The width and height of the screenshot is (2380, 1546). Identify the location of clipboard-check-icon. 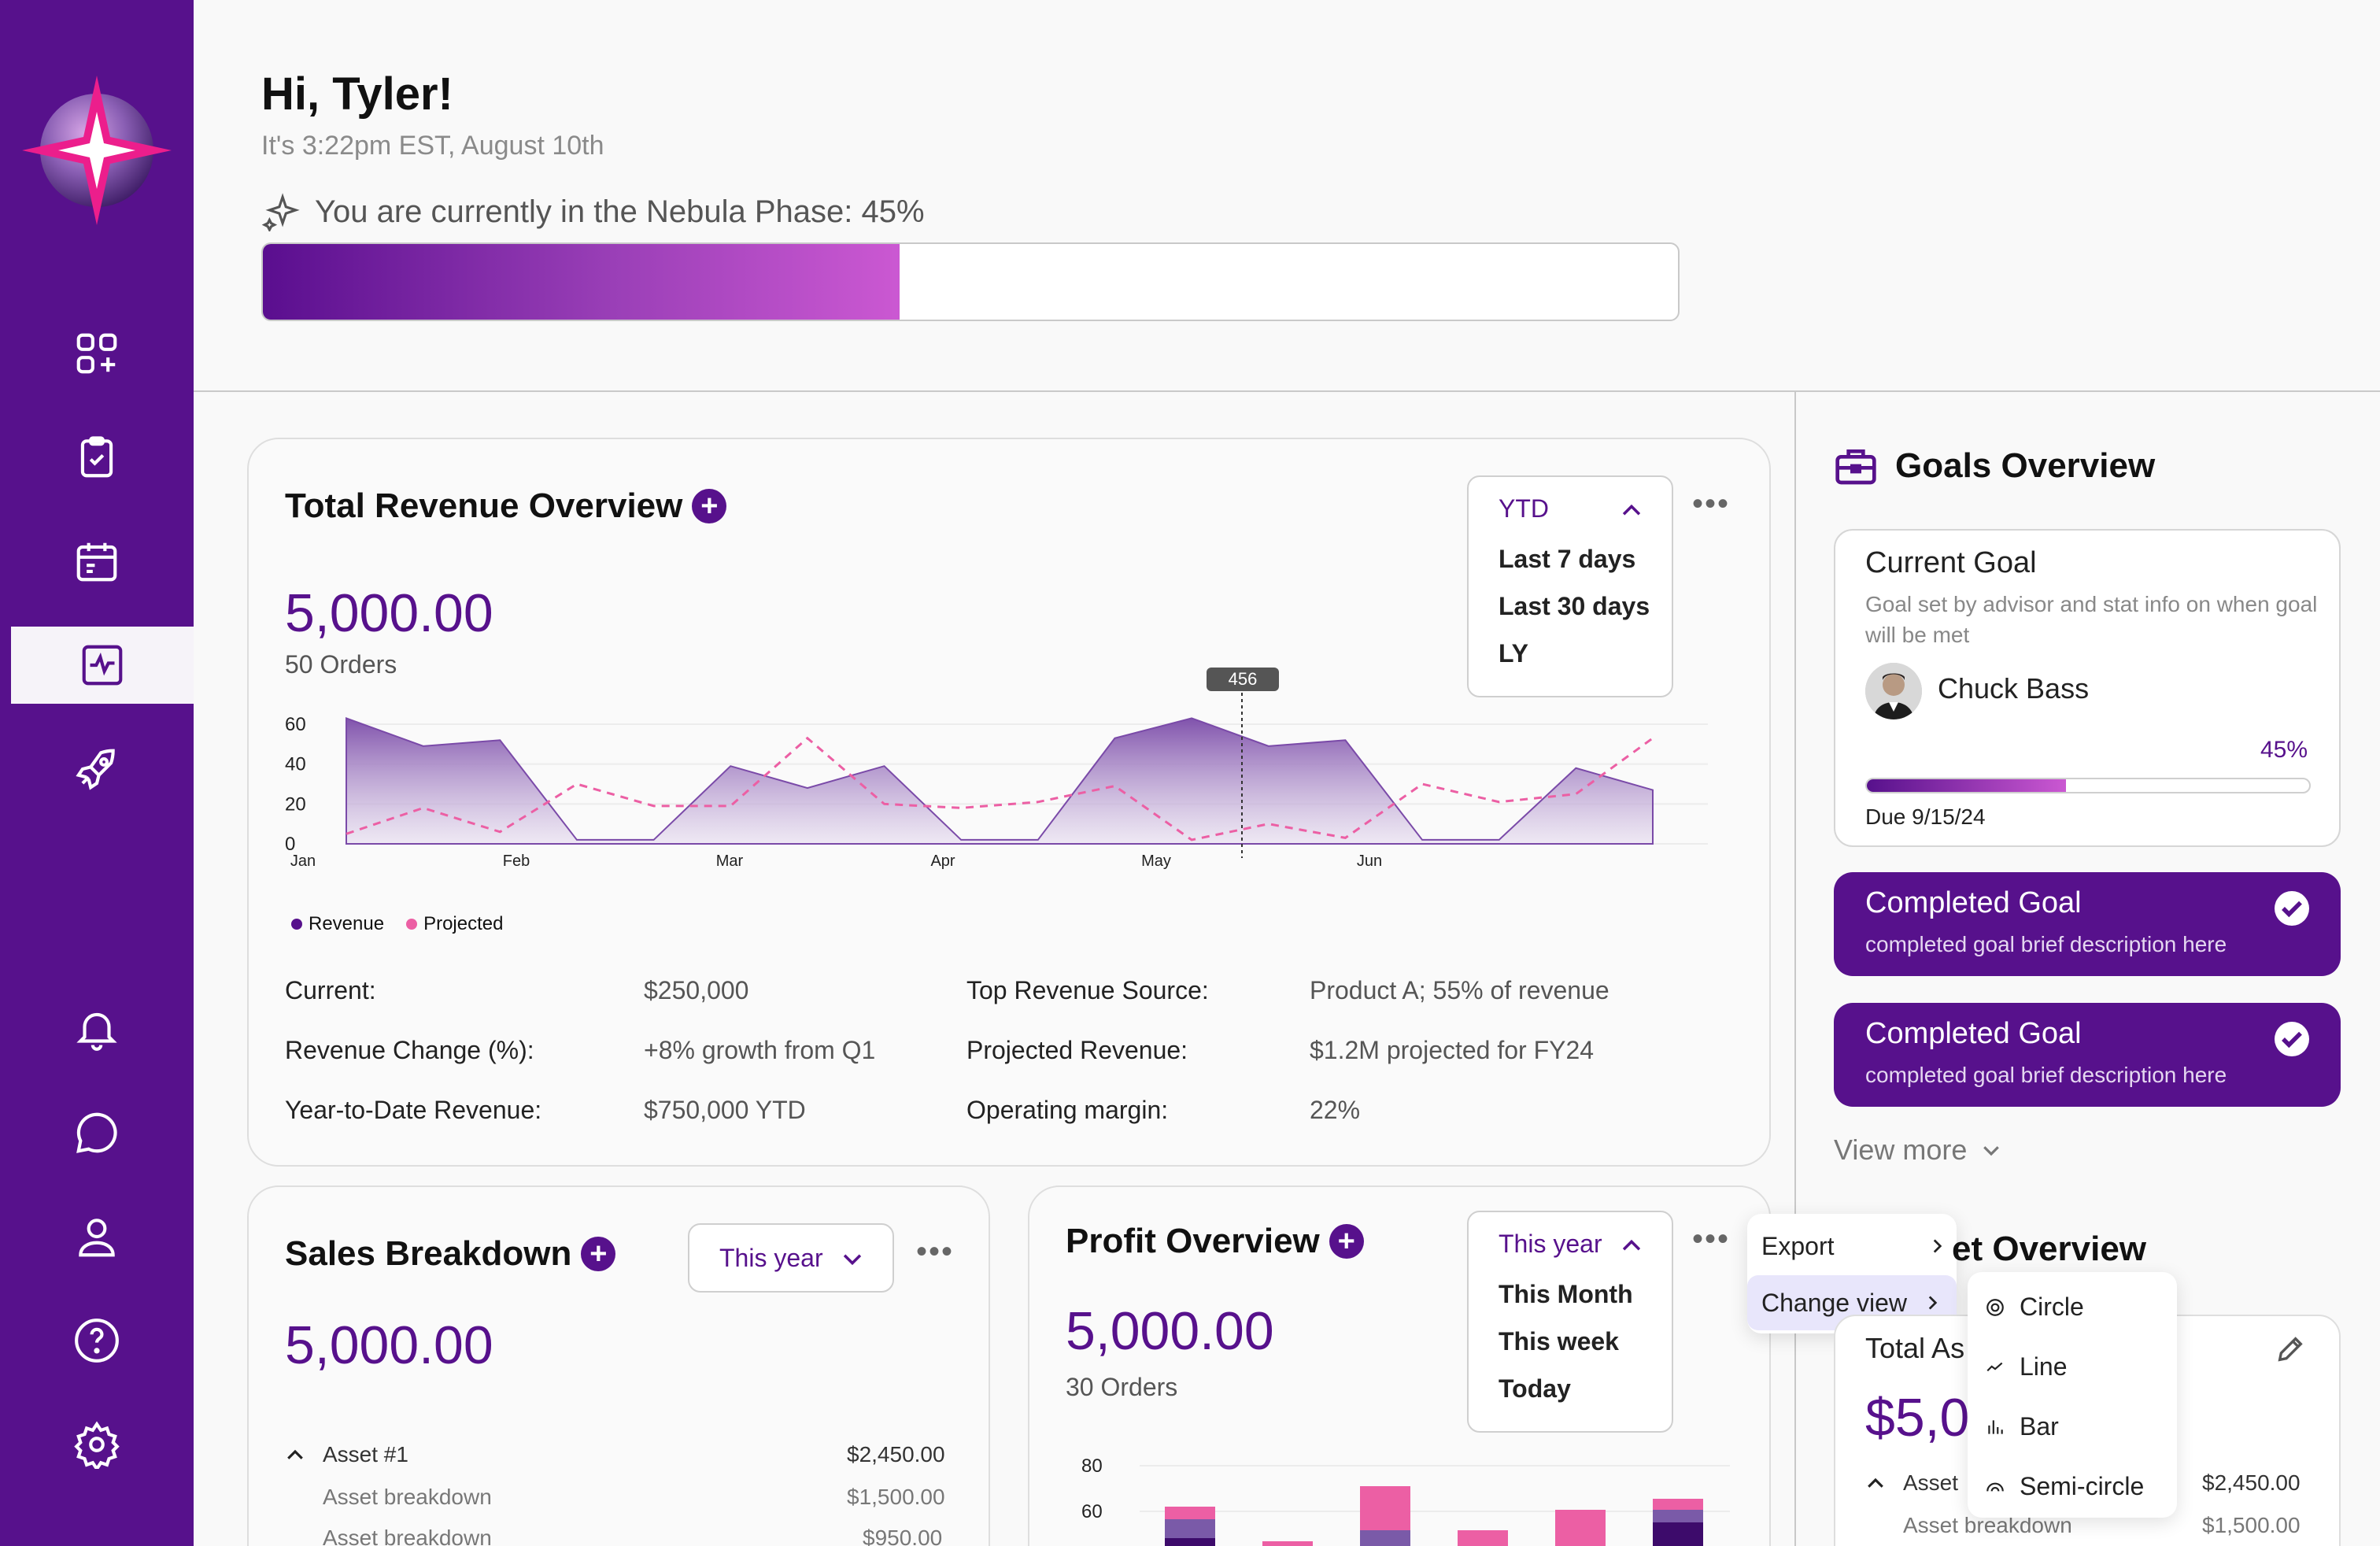
(96, 457).